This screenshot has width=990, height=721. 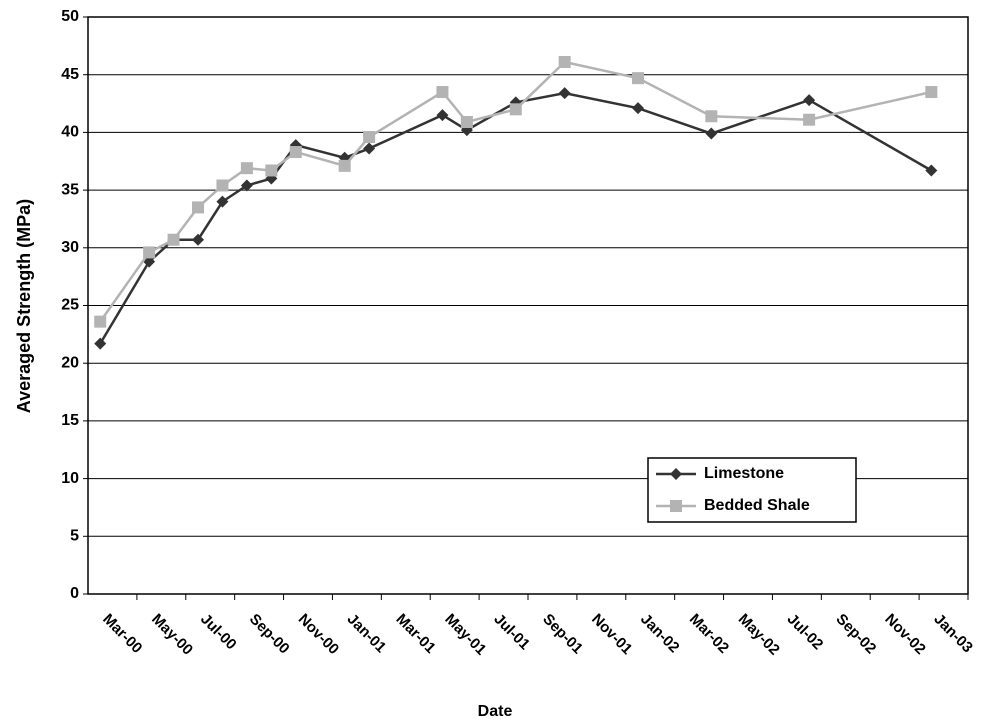 I want to click on x-tick-label: Jul-01, so click(x=511, y=632).